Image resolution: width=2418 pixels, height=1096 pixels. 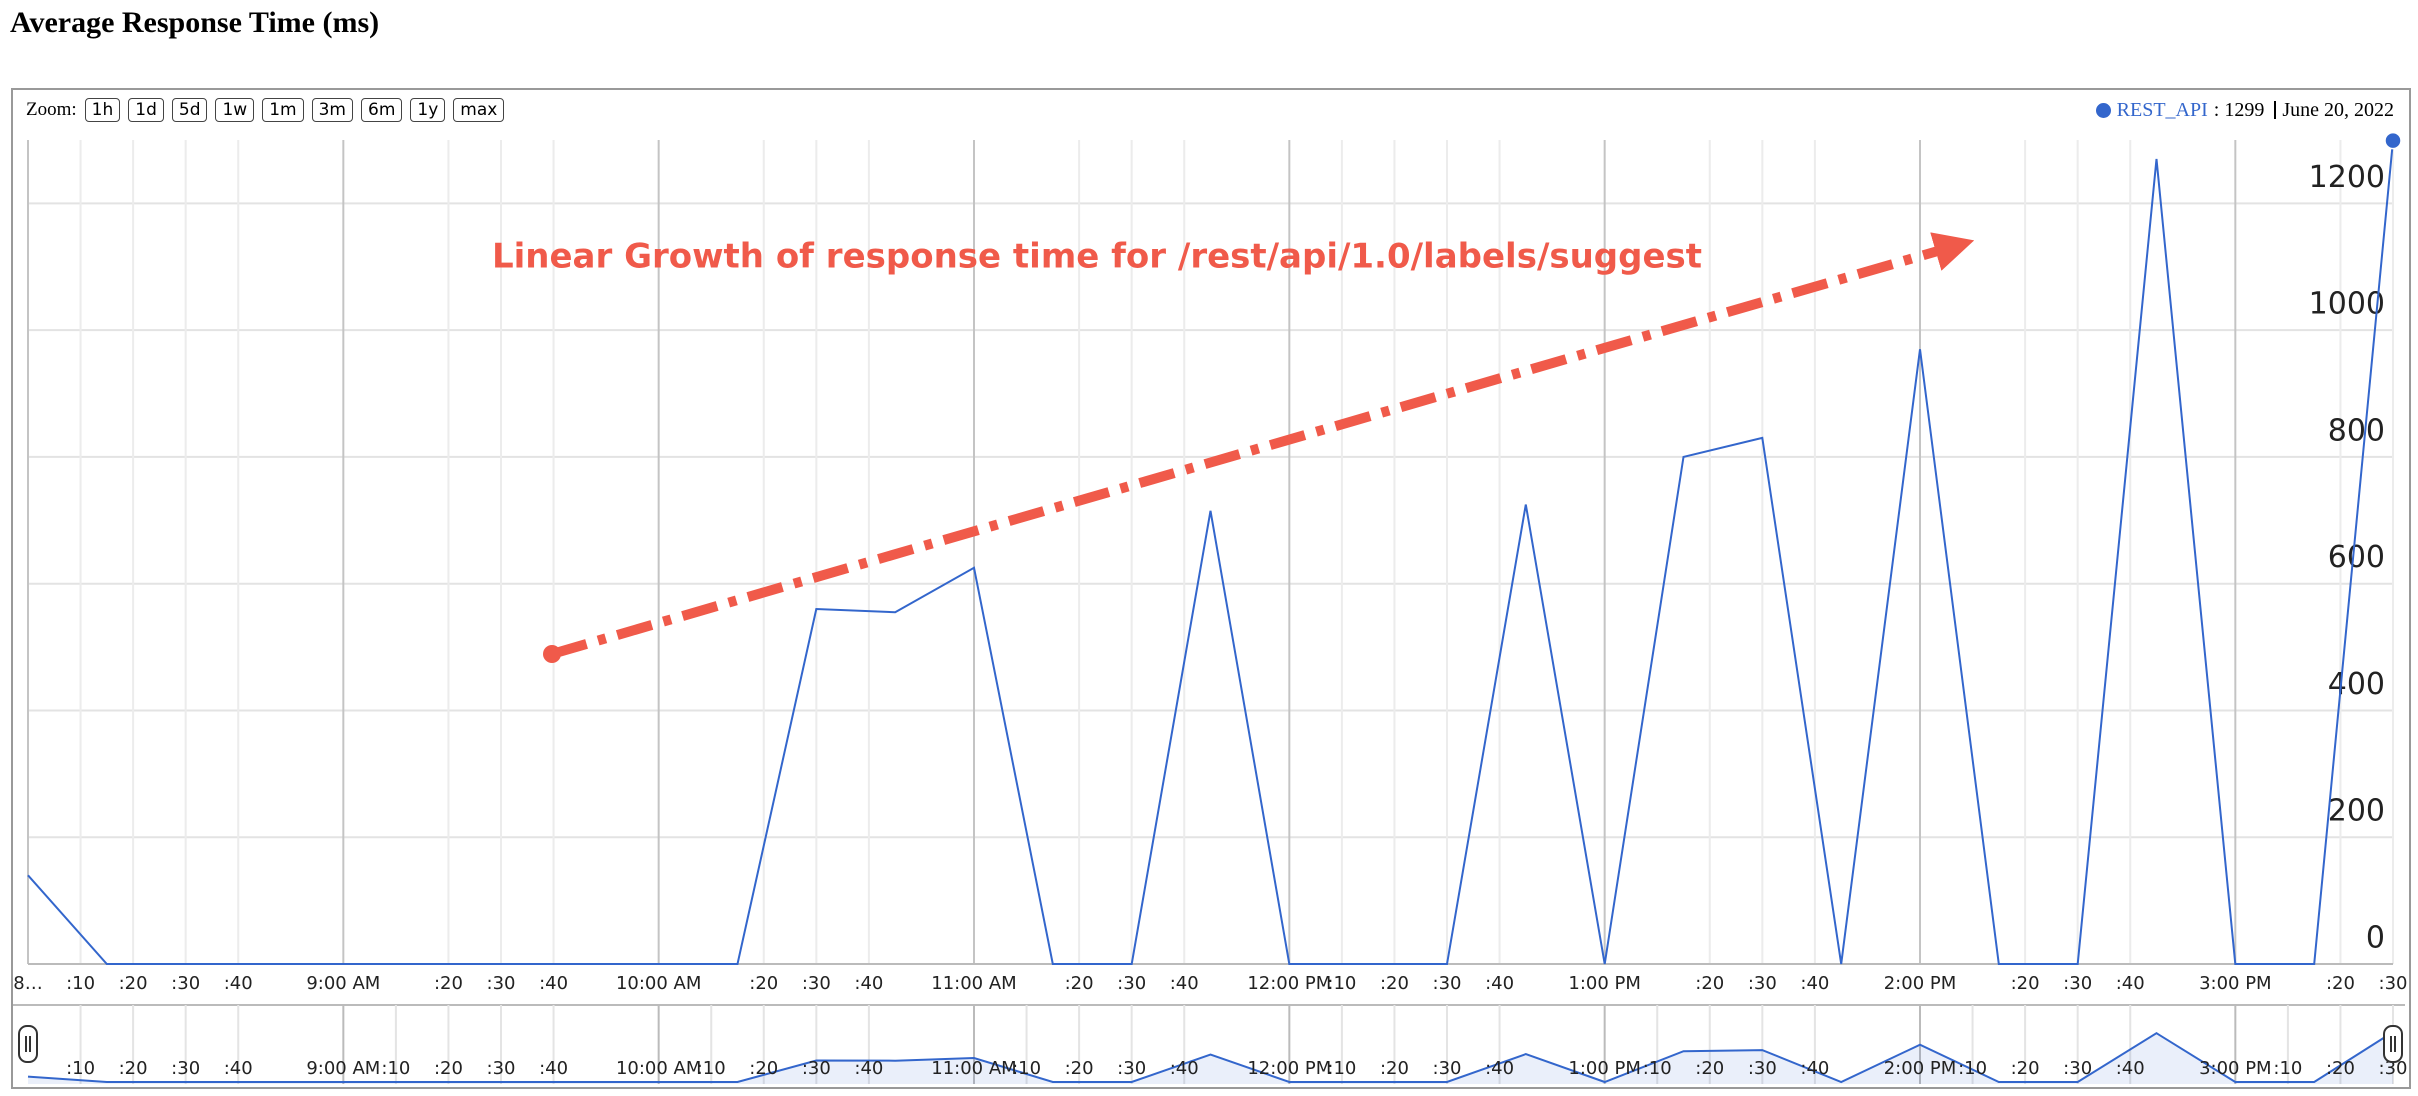 I want to click on legend-swatch, so click(x=2103, y=110).